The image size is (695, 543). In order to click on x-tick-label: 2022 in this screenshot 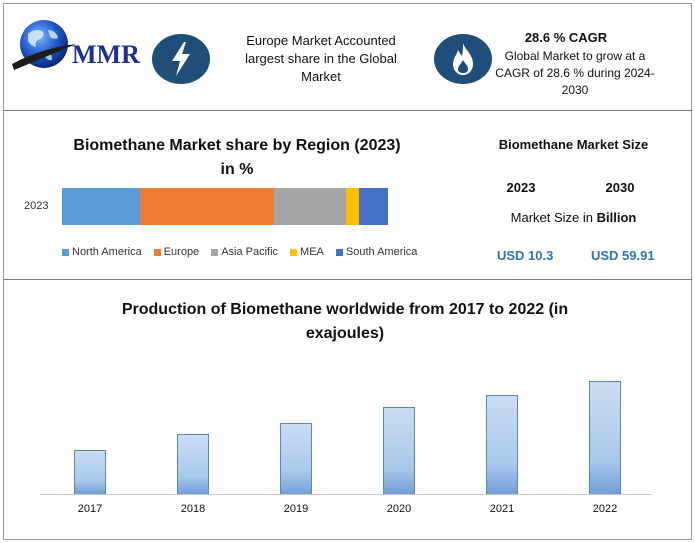, I will do `click(605, 509)`.